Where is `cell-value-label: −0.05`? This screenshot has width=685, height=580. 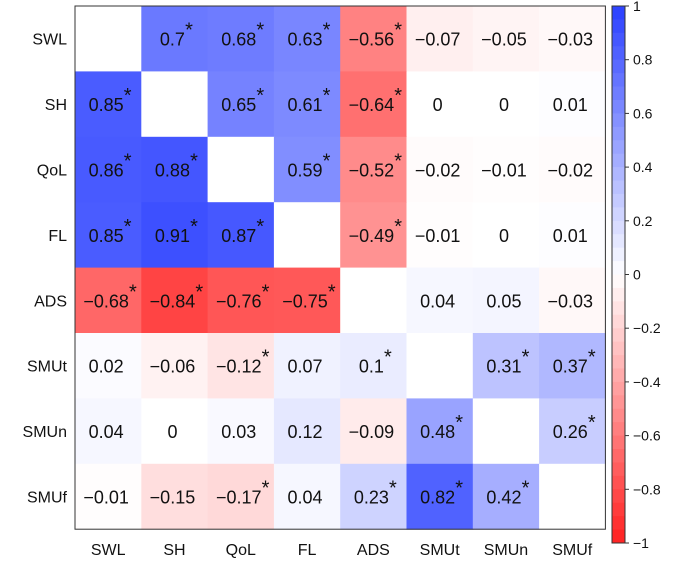 cell-value-label: −0.05 is located at coordinates (504, 40).